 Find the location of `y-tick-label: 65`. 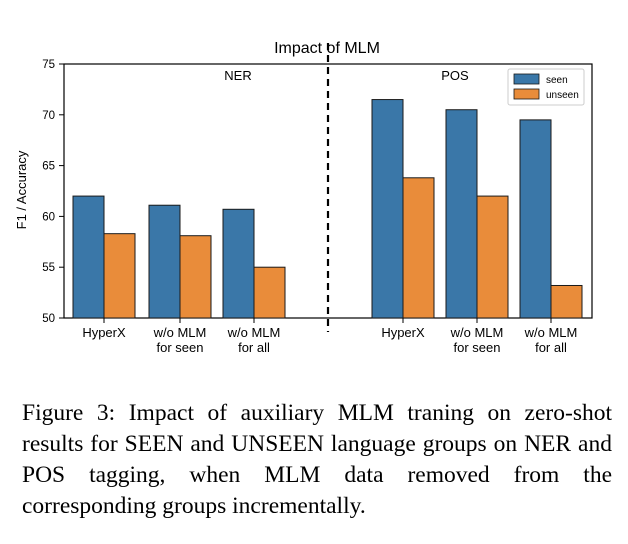

y-tick-label: 65 is located at coordinates (48, 167).